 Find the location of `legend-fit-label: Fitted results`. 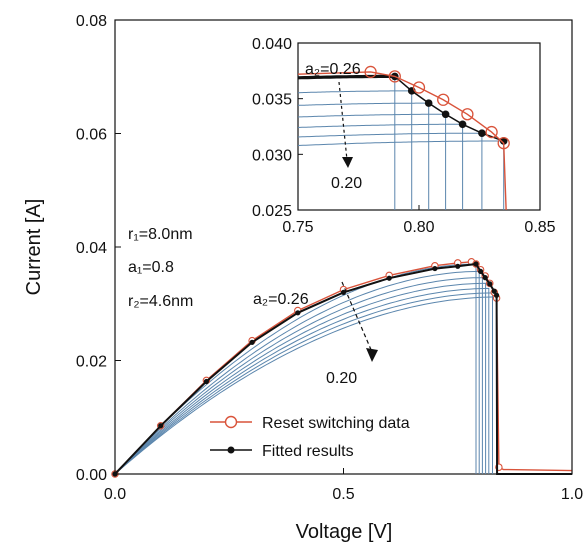

legend-fit-label: Fitted results is located at coordinates (308, 451).